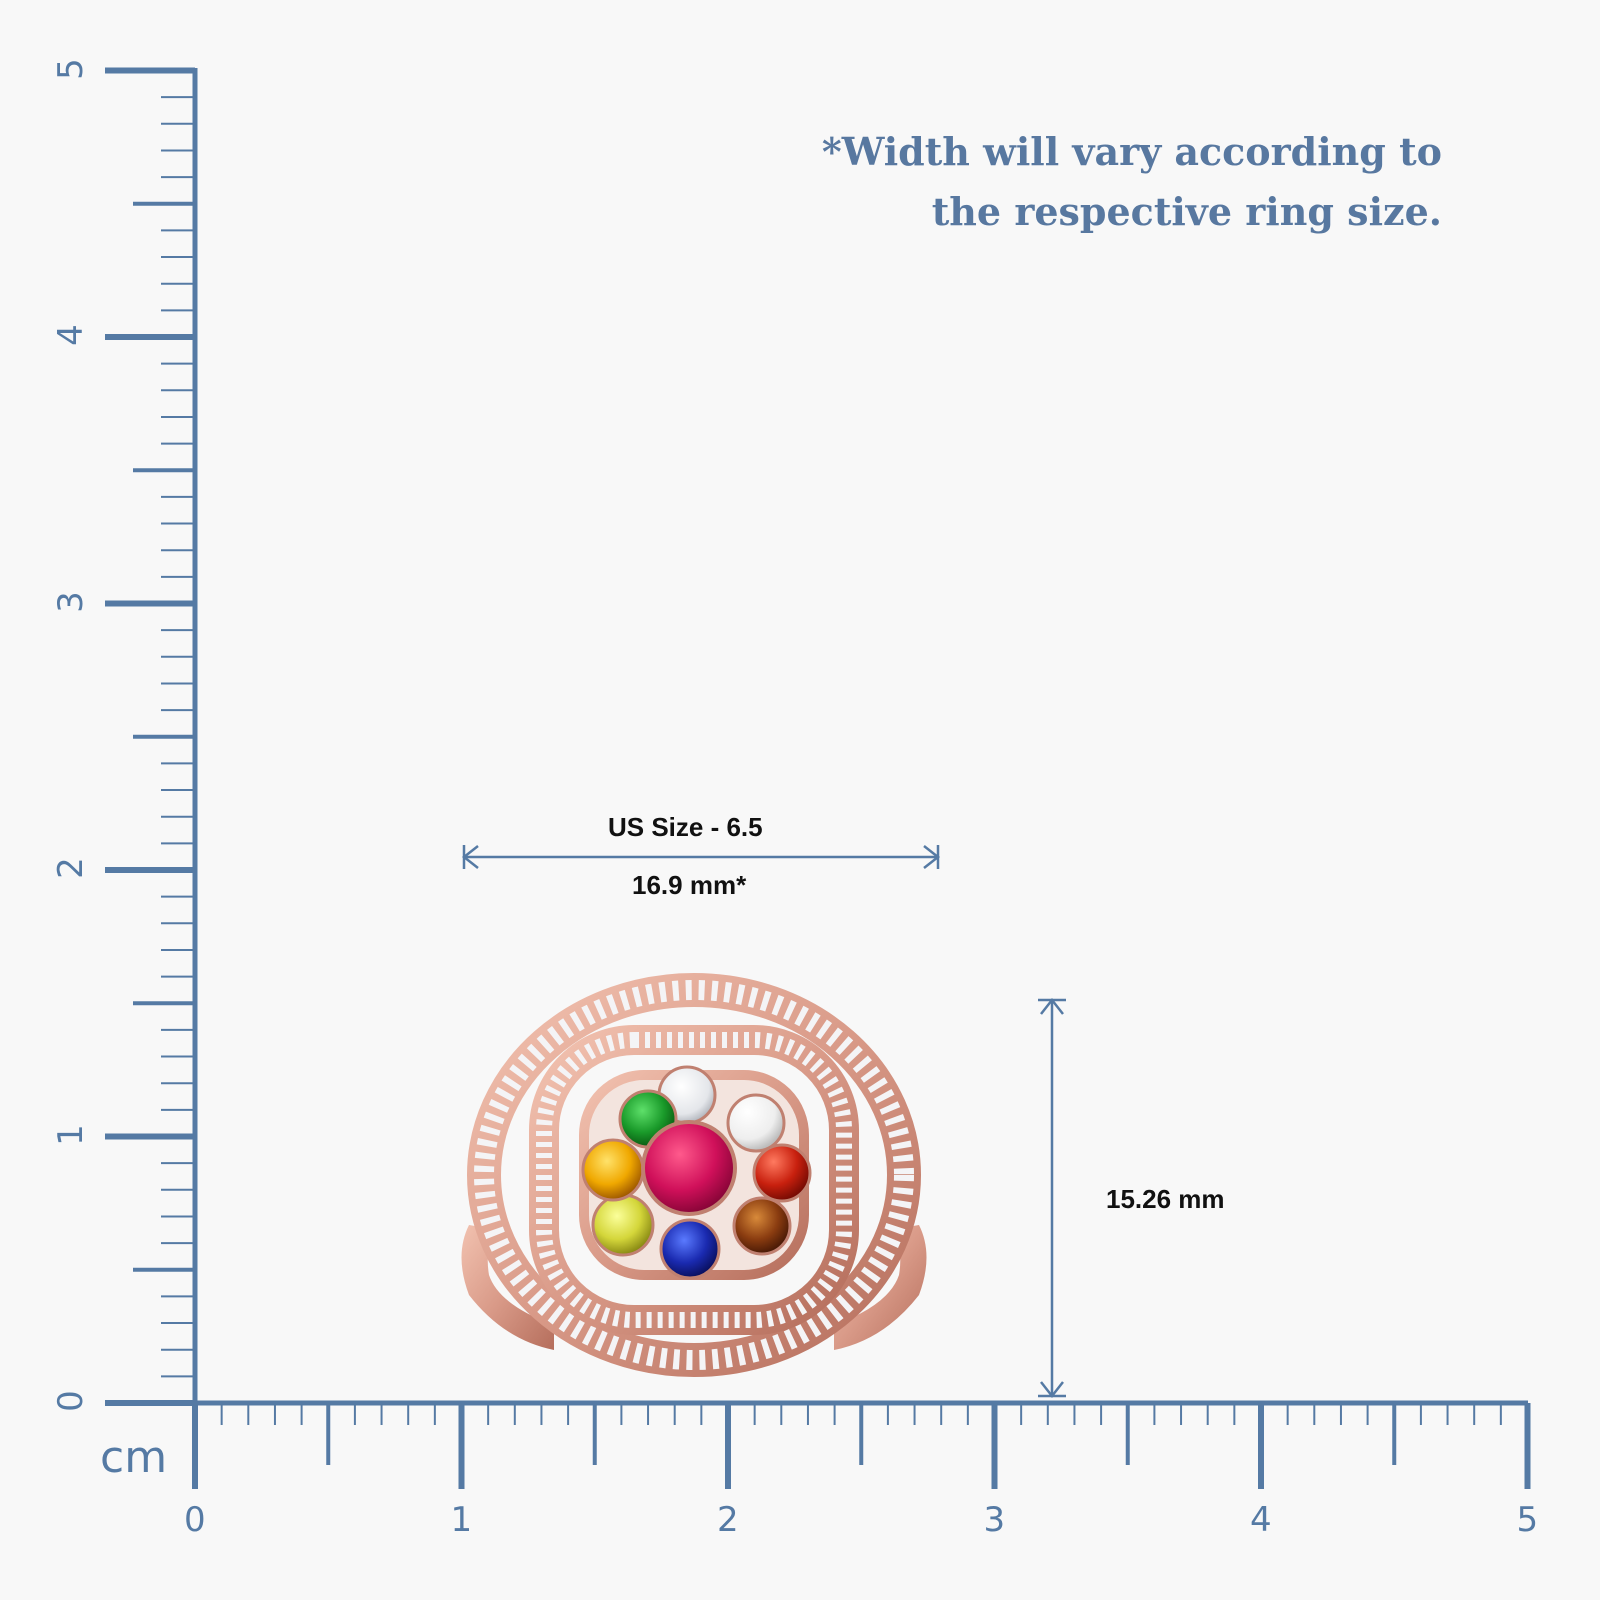 The height and width of the screenshot is (1600, 1600). Describe the element at coordinates (685, 827) in the screenshot. I see `ring-size-label: US Size - 6.5` at that location.